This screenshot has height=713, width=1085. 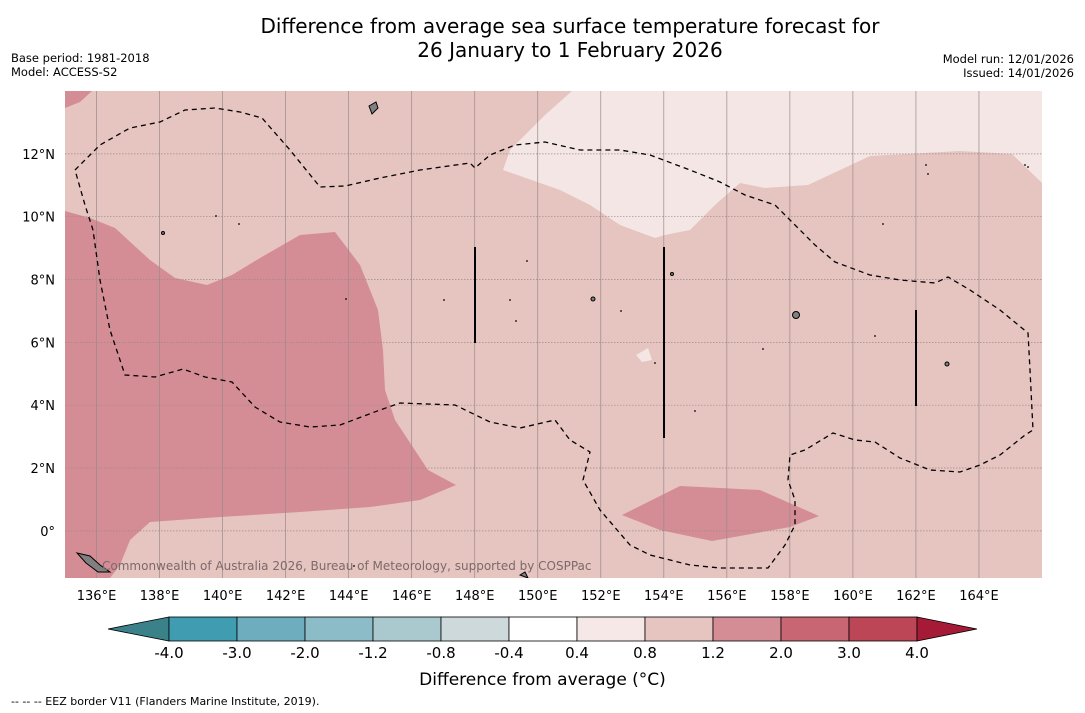 I want to click on lon-tick-label: 138°E, so click(x=160, y=596).